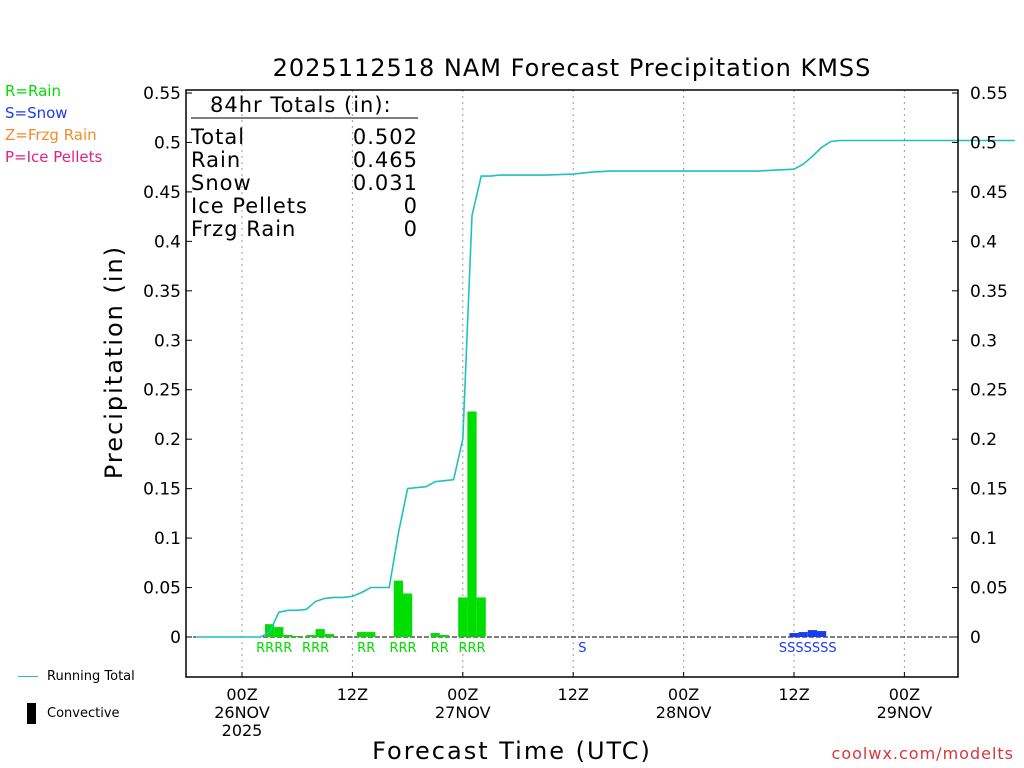  What do you see at coordinates (983, 539) in the screenshot?
I see `y-tick-label-right: 0.1` at bounding box center [983, 539].